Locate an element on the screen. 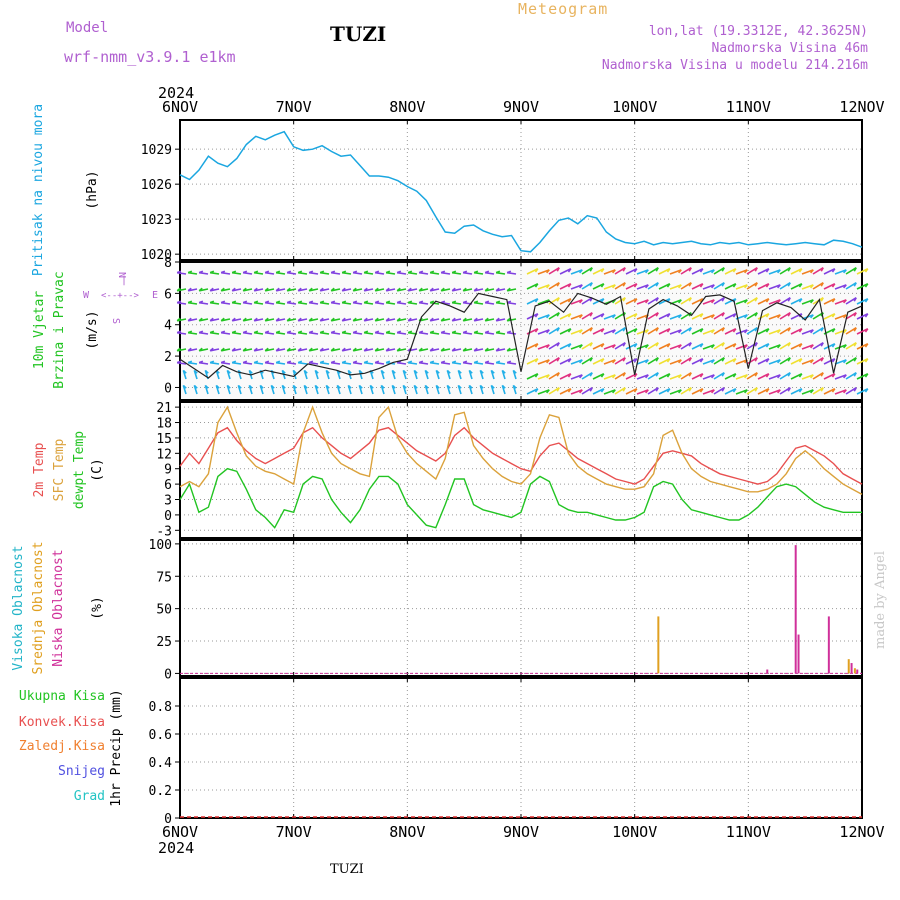 Image resolution: width=900 pixels, height=900 pixels. high-cloud-label: Visoka Oblacnost is located at coordinates (18, 607).